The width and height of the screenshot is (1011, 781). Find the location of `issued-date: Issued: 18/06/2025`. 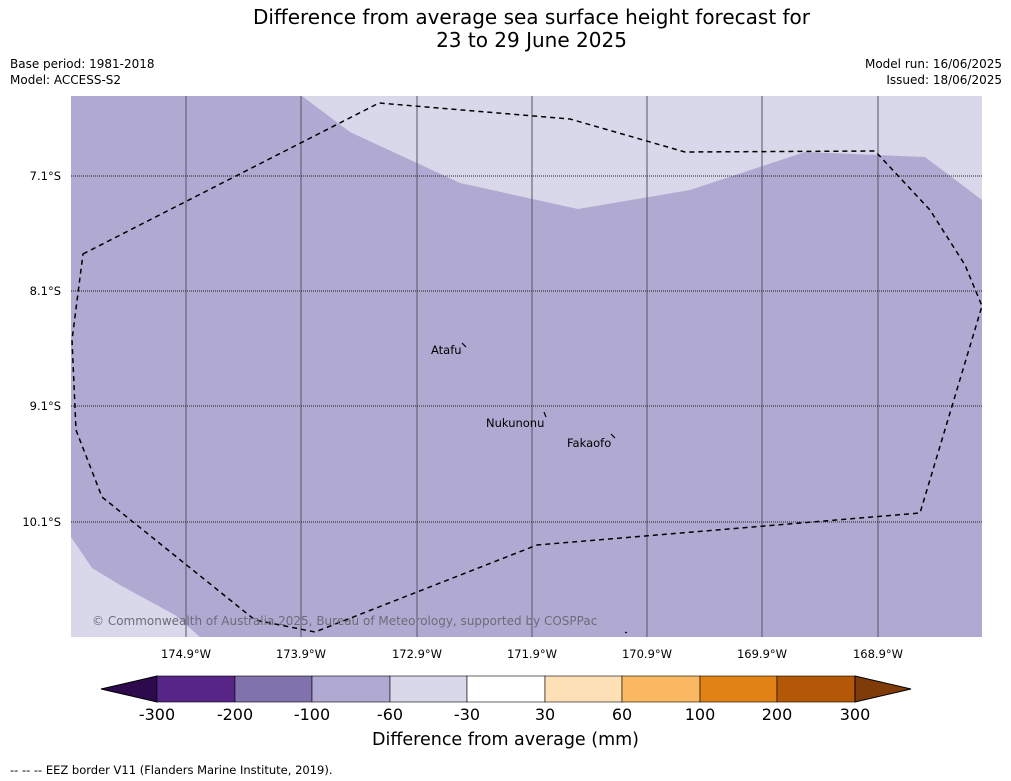

issued-date: Issued: 18/06/2025 is located at coordinates (944, 80).